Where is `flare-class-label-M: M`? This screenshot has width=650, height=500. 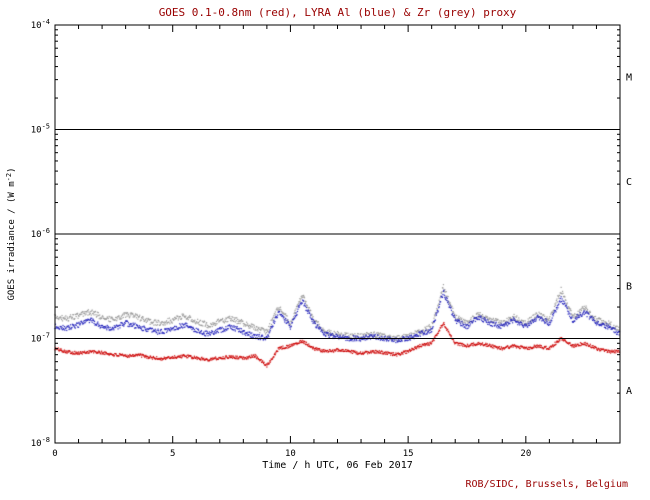
flare-class-label-M: M is located at coordinates (629, 77).